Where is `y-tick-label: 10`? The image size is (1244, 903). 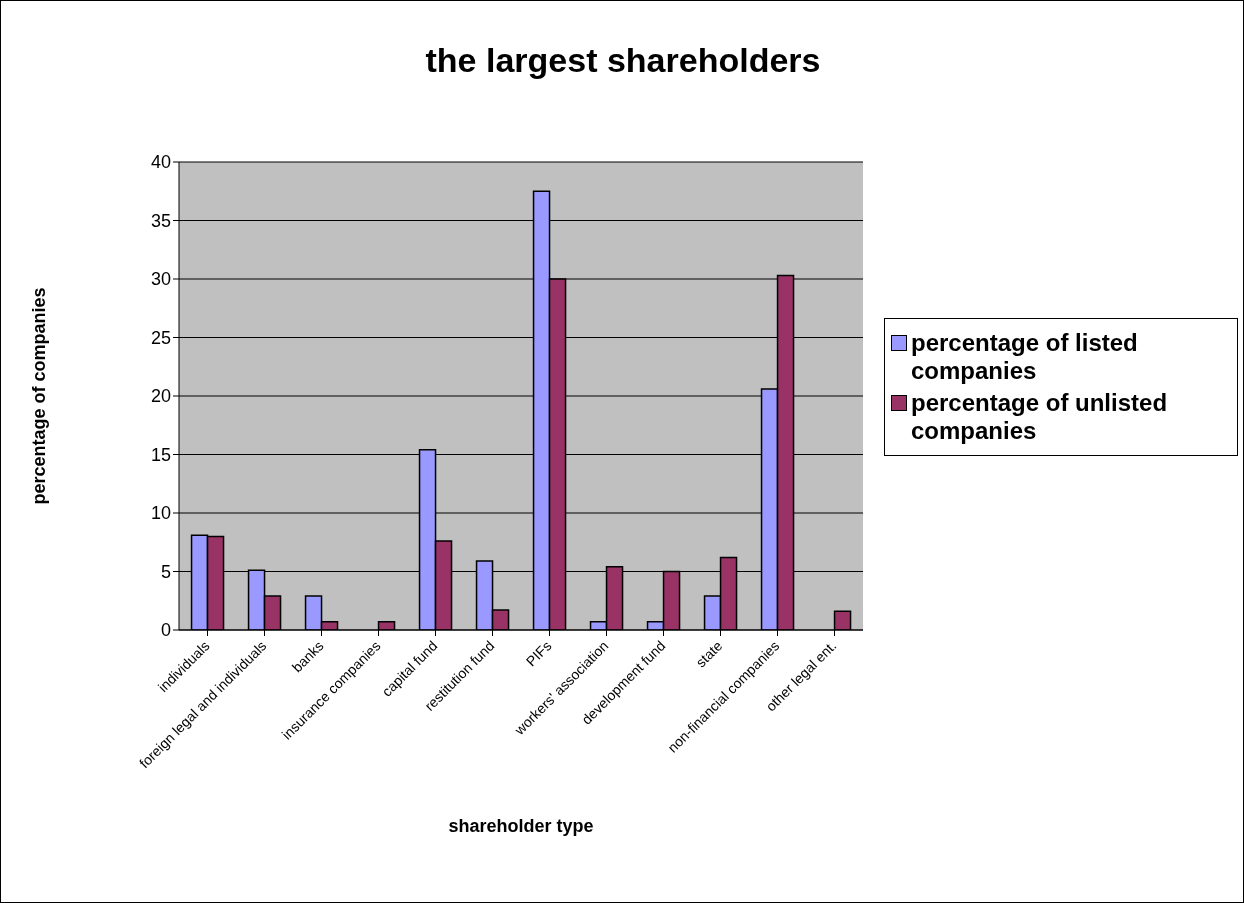
y-tick-label: 10 is located at coordinates (160, 513).